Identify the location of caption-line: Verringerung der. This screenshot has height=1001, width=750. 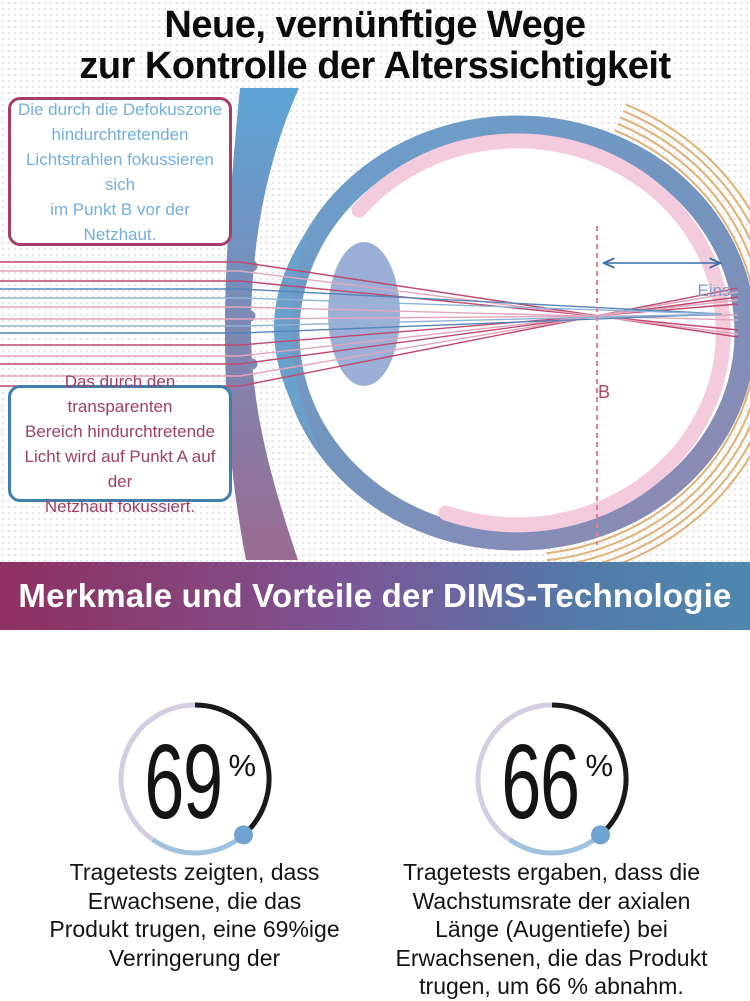
(194, 957).